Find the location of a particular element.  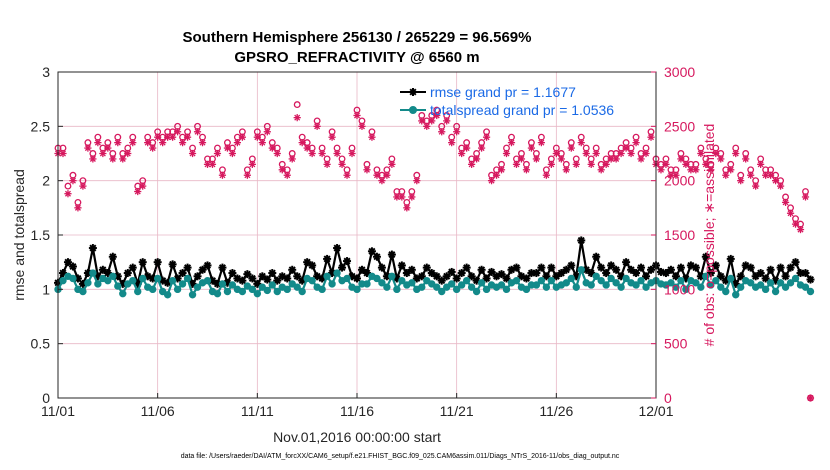

y-tick-label: 0 is located at coordinates (46, 398).